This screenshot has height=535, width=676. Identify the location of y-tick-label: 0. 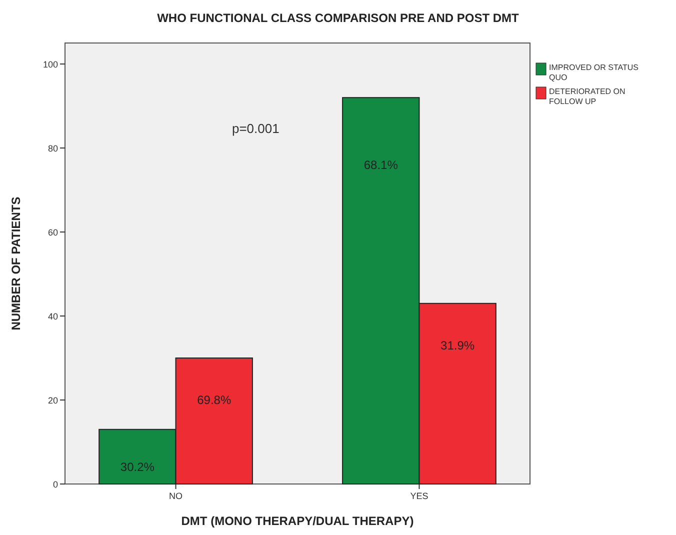
(55, 485).